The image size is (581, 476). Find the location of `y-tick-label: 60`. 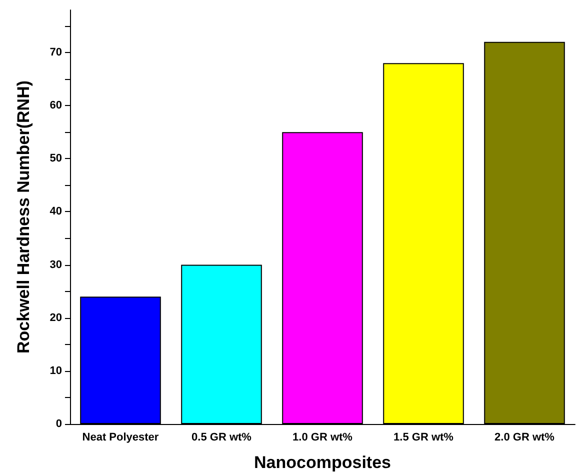

y-tick-label: 60 is located at coordinates (56, 106).